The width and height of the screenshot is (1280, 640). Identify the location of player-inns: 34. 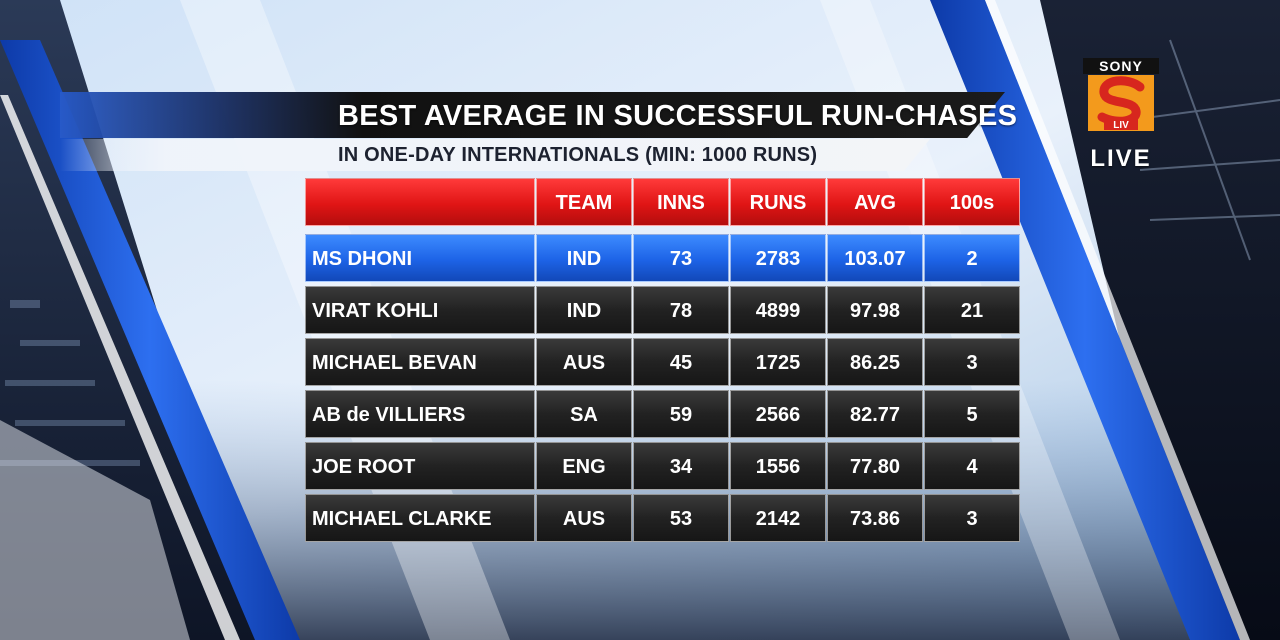
(681, 466).